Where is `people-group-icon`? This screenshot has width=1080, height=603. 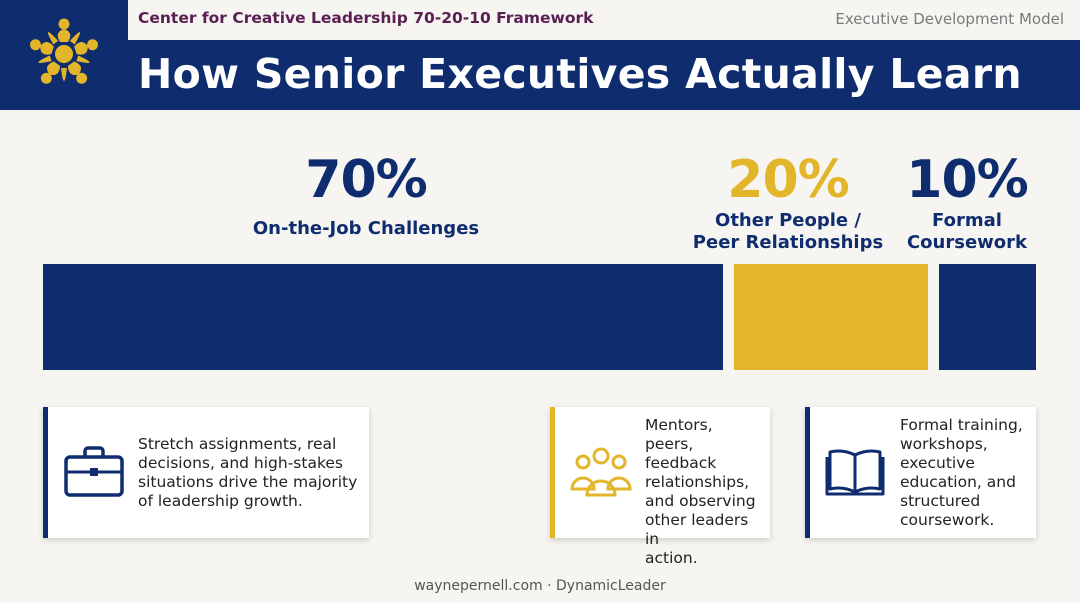 people-group-icon is located at coordinates (601, 475).